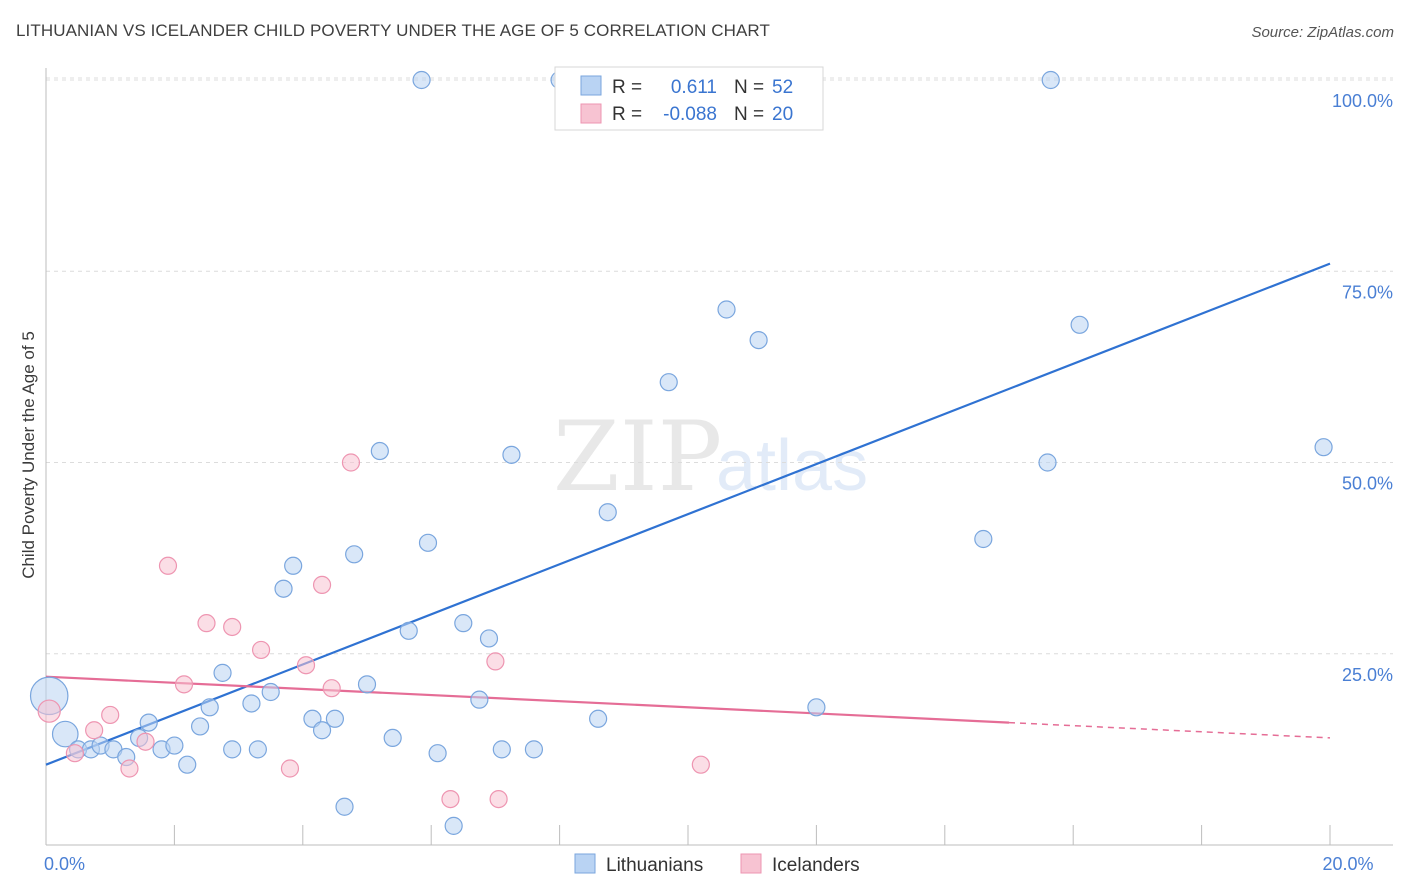 The image size is (1406, 892). I want to click on source-label: Source: ZipAtlas.com, so click(1322, 32).